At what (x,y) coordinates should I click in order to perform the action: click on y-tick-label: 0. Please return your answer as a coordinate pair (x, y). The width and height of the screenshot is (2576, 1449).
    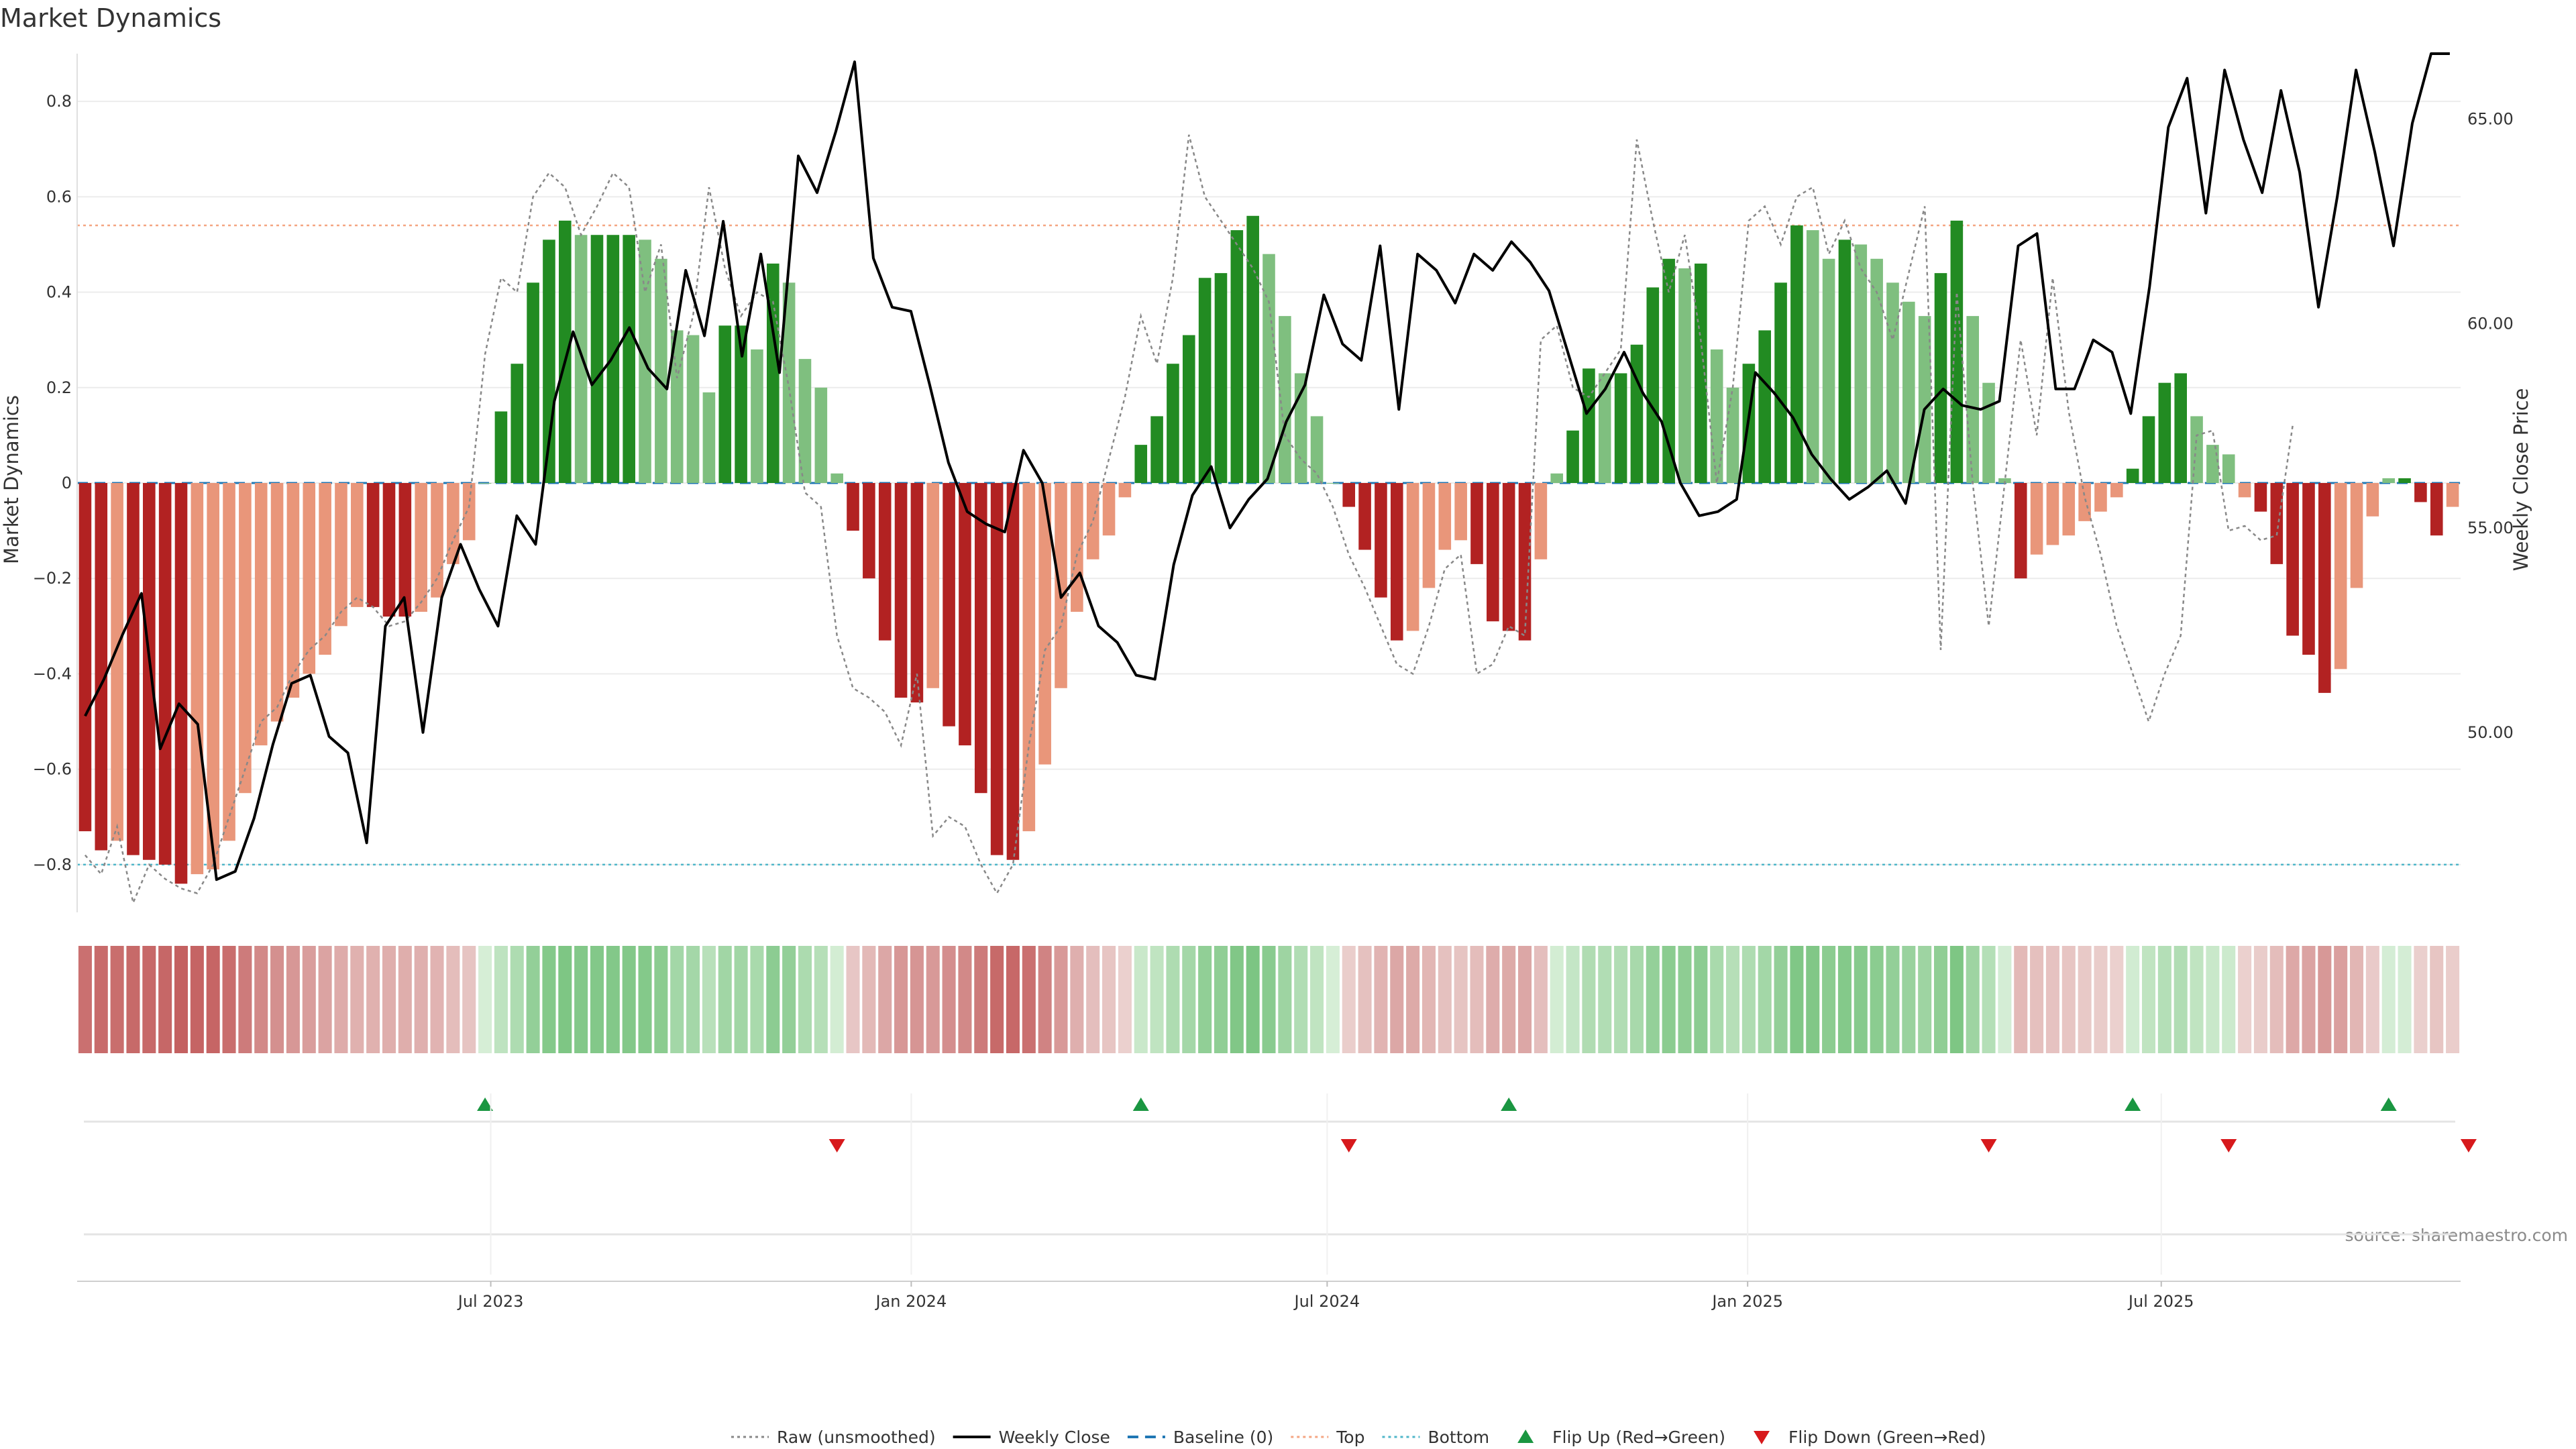
    Looking at the image, I should click on (67, 483).